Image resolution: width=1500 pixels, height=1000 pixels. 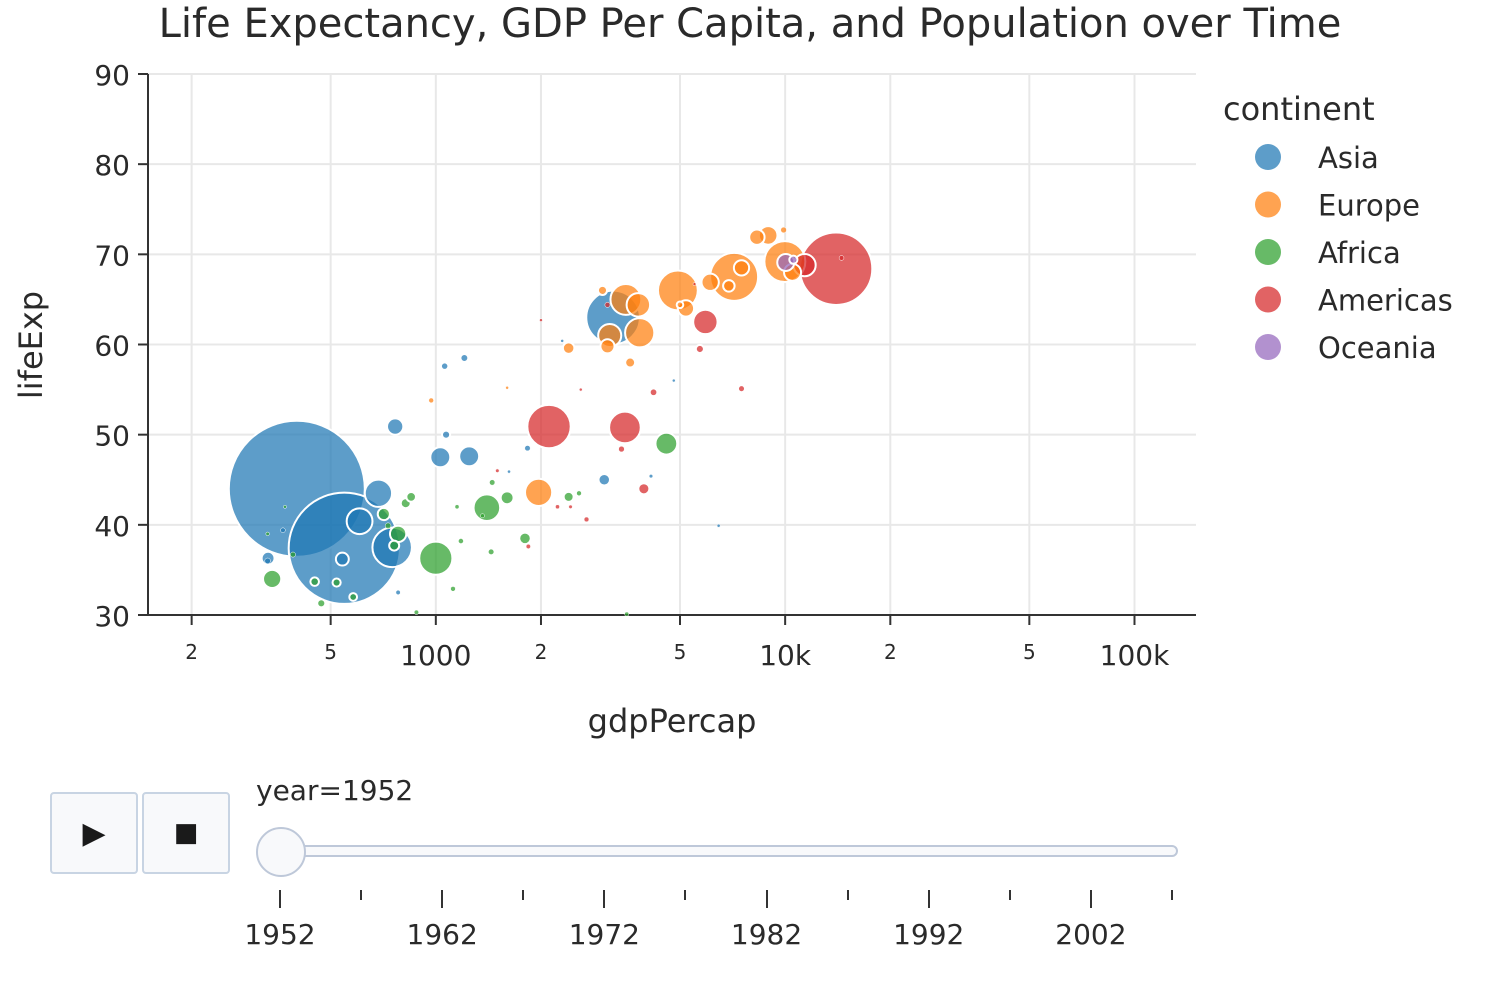 What do you see at coordinates (1359, 253) in the screenshot?
I see `legend-label-africa: Africa` at bounding box center [1359, 253].